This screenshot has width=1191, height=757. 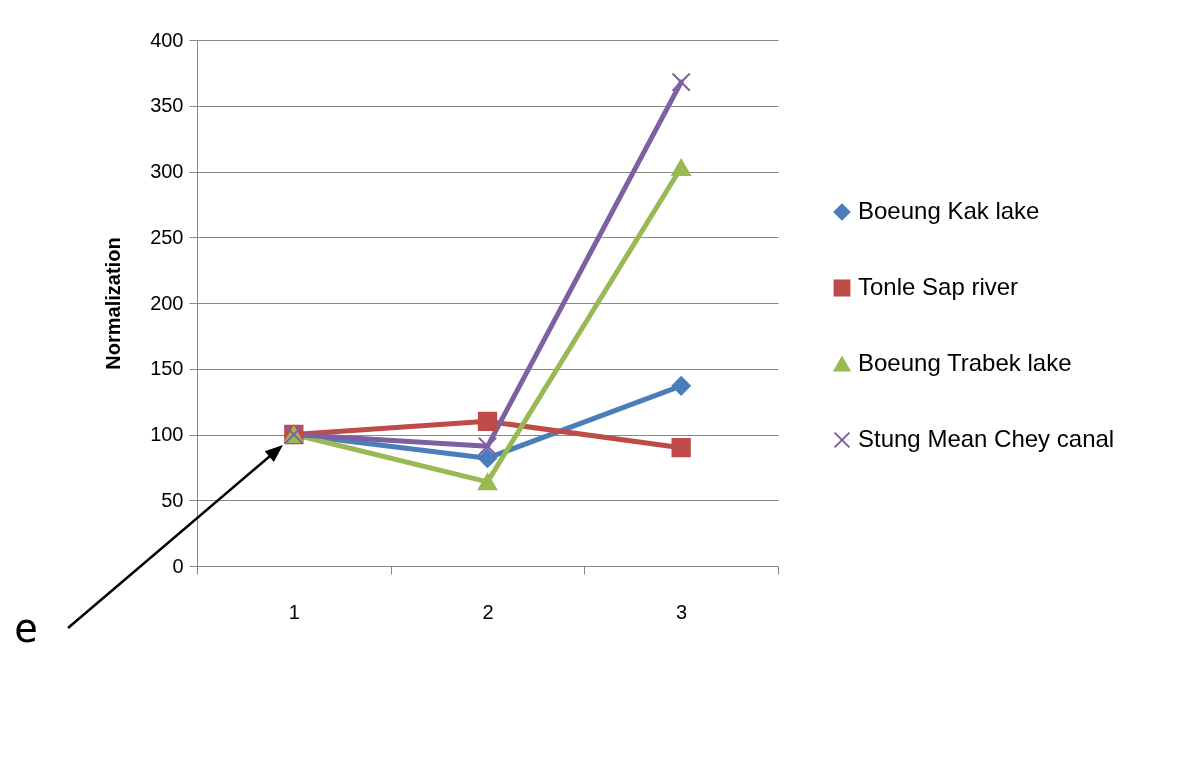 I want to click on y-tick-label: 150, so click(x=167, y=368).